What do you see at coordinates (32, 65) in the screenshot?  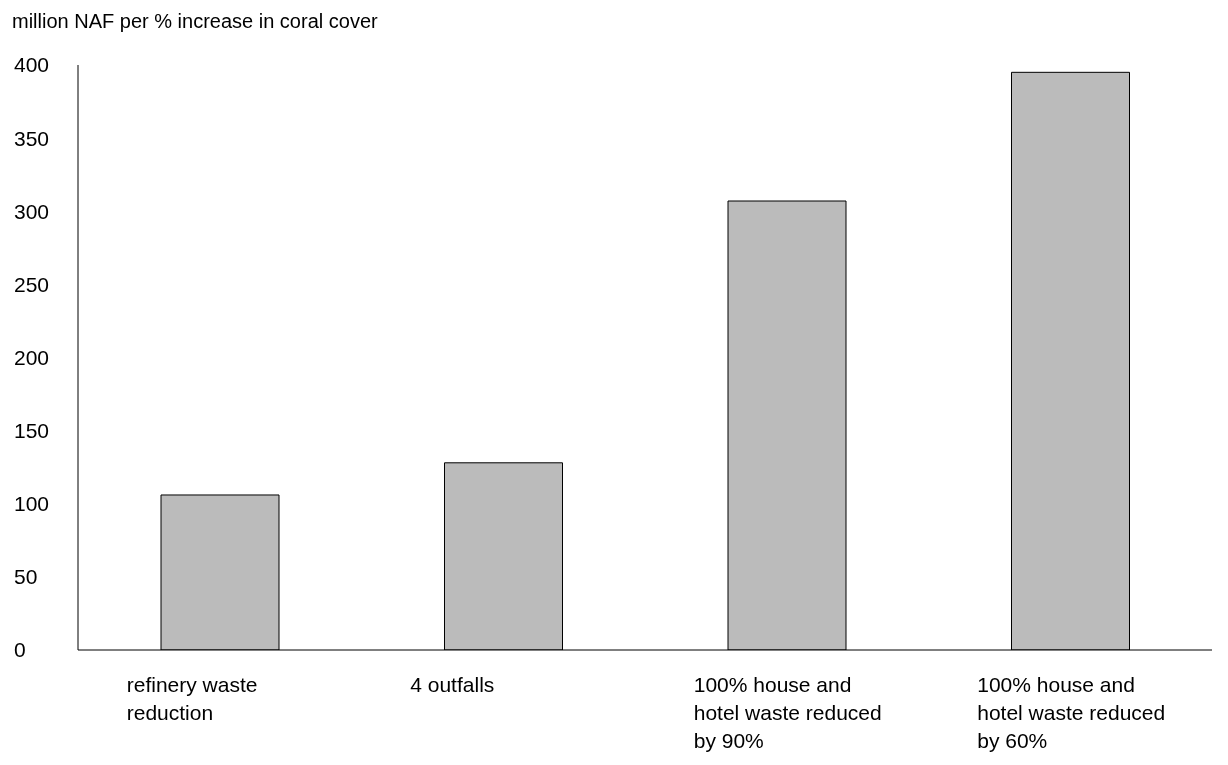 I see `y-tick-label: 400` at bounding box center [32, 65].